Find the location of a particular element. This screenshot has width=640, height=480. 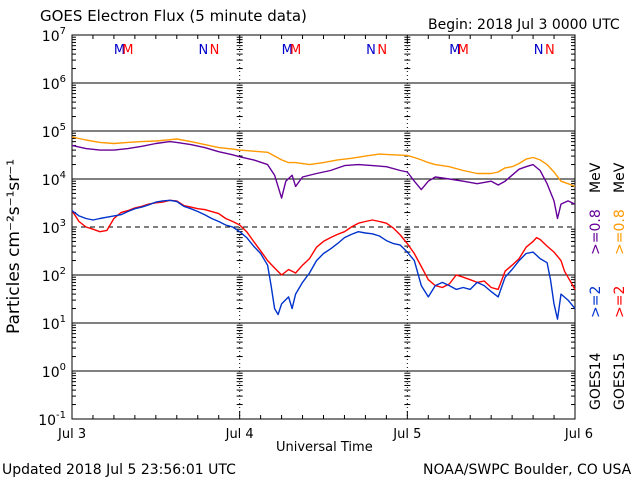

y-tick-label: 10⁵ is located at coordinates (54, 131).